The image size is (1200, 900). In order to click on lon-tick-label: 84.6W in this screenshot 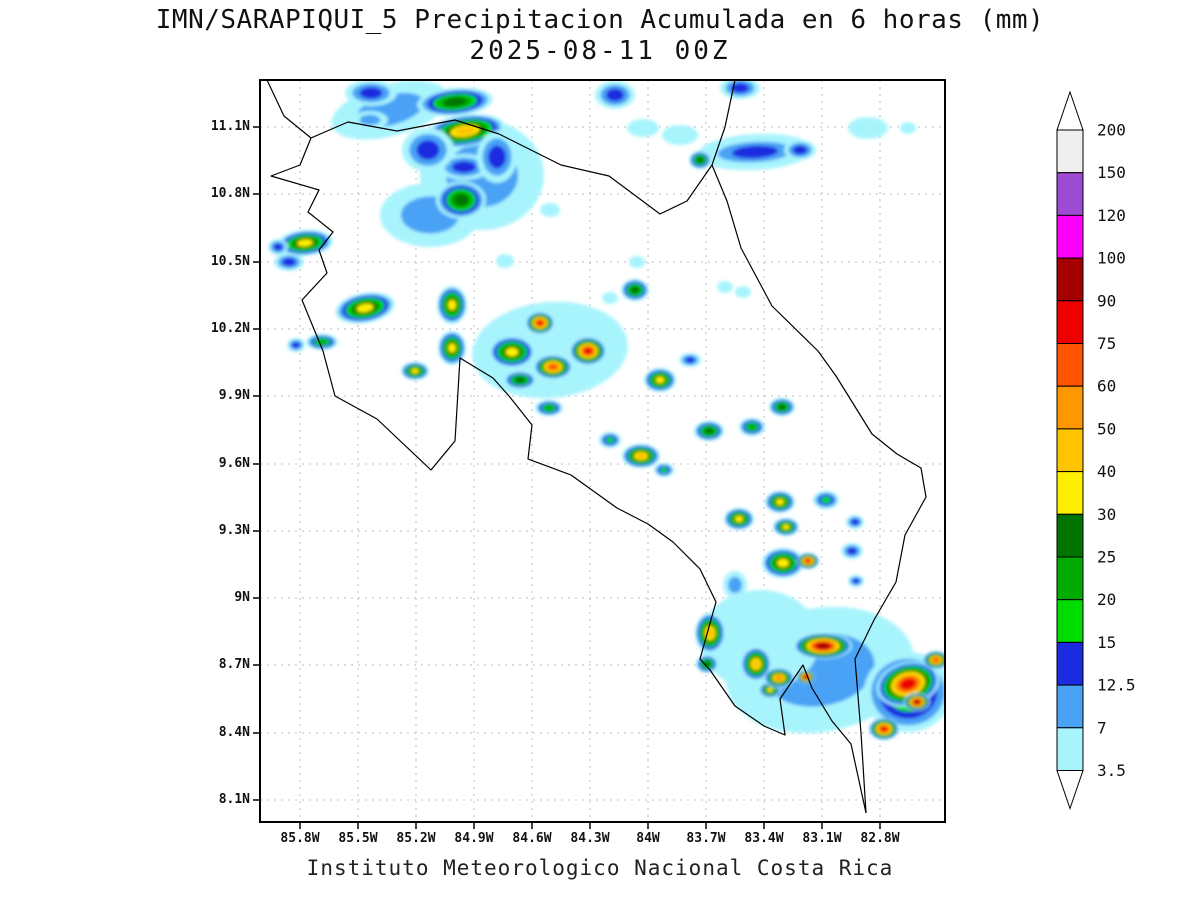, I will do `click(532, 838)`.